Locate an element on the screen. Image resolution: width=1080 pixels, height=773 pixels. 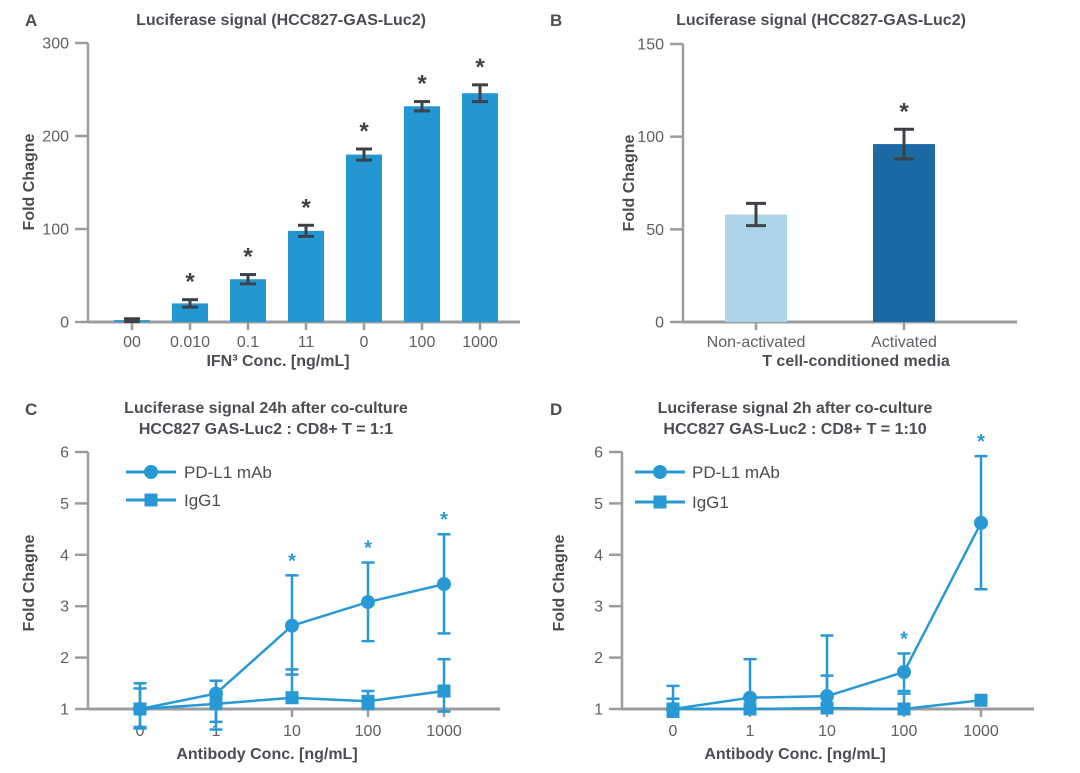
y-tick-label: 300 is located at coordinates (55, 44).